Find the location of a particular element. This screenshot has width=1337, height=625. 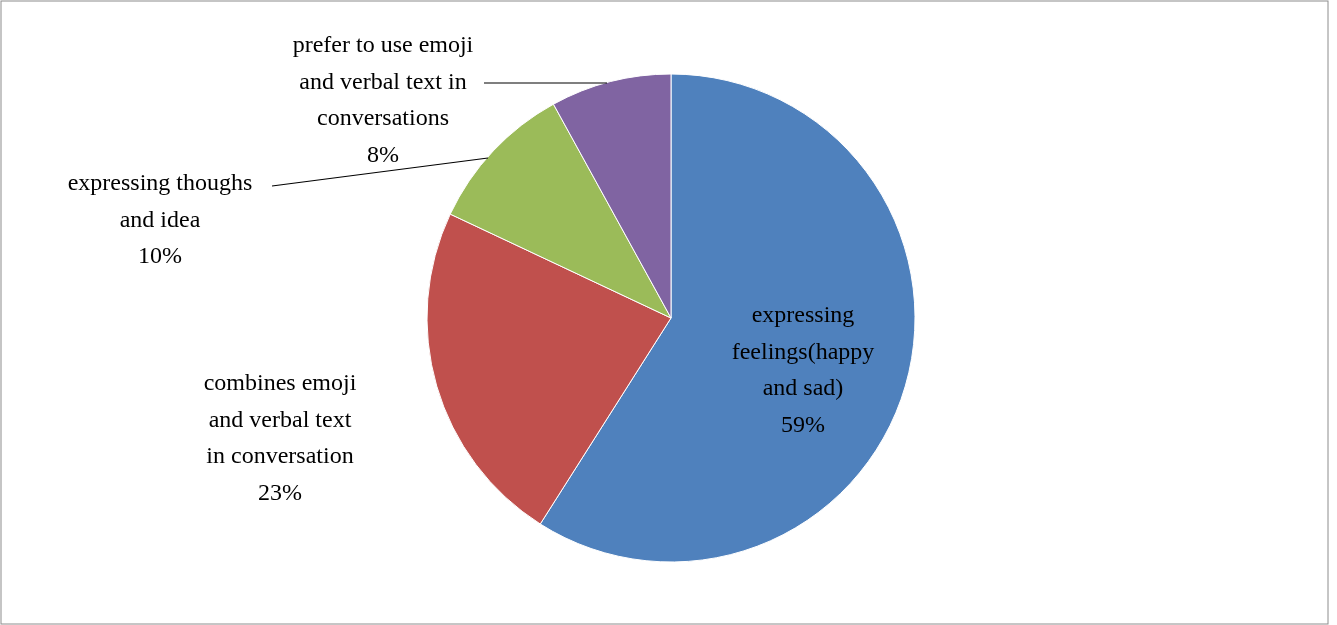

data-label: 23% is located at coordinates (280, 491).